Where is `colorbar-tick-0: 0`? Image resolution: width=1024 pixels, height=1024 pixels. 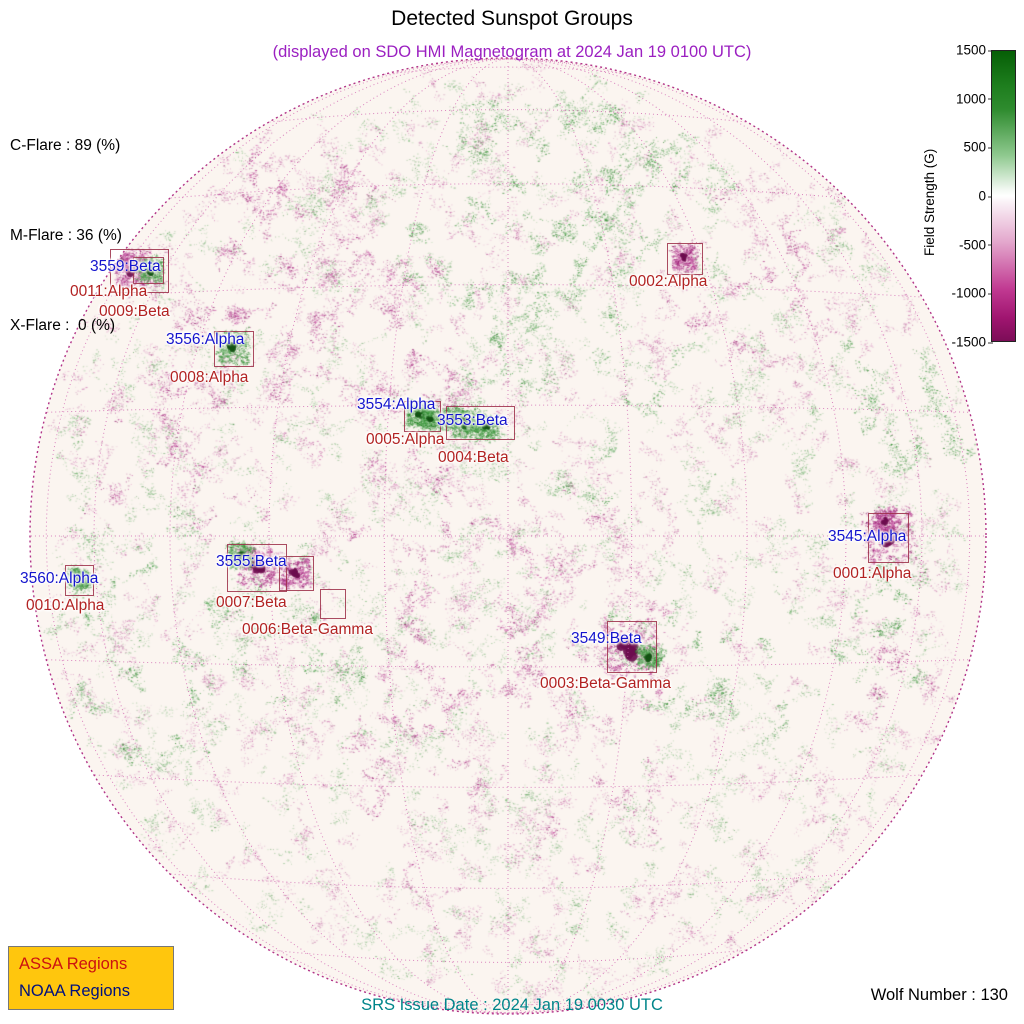
colorbar-tick-0: 0 is located at coordinates (985, 196).